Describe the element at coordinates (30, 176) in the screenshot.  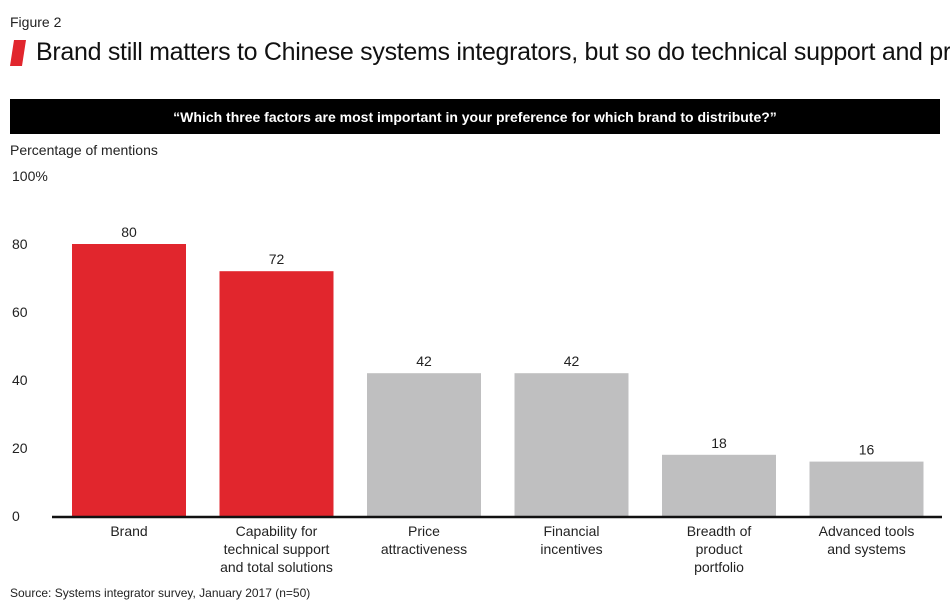
I see `y-tick-label-top: 100%` at that location.